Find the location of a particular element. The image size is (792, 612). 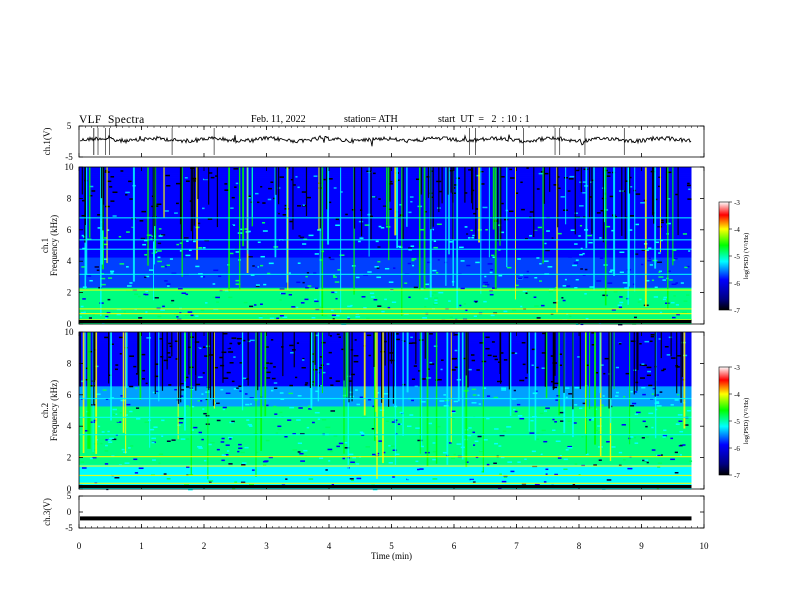

ch1-spec-band is located at coordinates (385, 218).